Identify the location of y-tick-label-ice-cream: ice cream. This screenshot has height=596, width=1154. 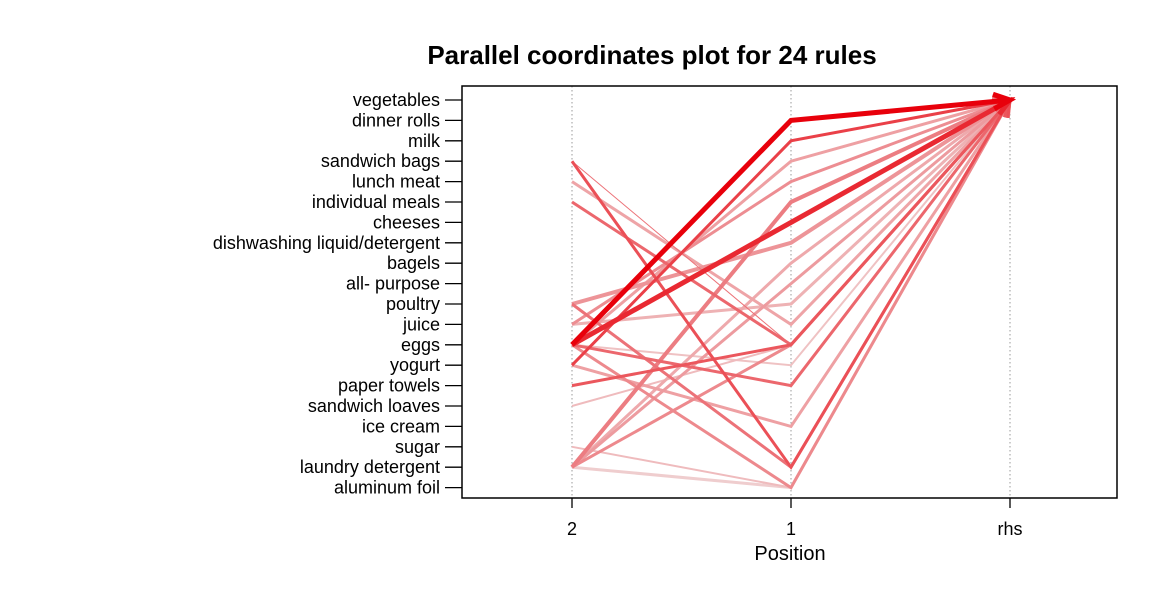
(401, 426).